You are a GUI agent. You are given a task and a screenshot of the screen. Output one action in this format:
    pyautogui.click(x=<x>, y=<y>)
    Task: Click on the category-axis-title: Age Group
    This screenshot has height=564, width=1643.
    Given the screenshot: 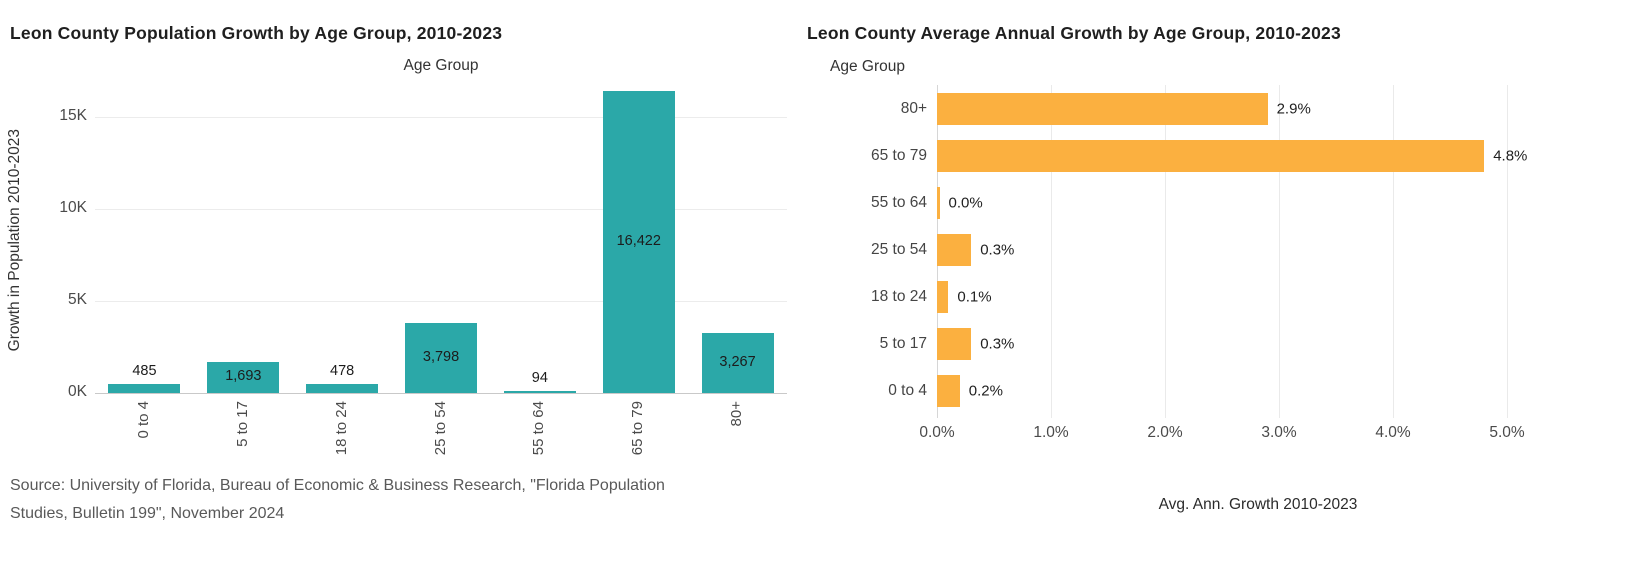 What is the action you would take?
    pyautogui.click(x=867, y=66)
    